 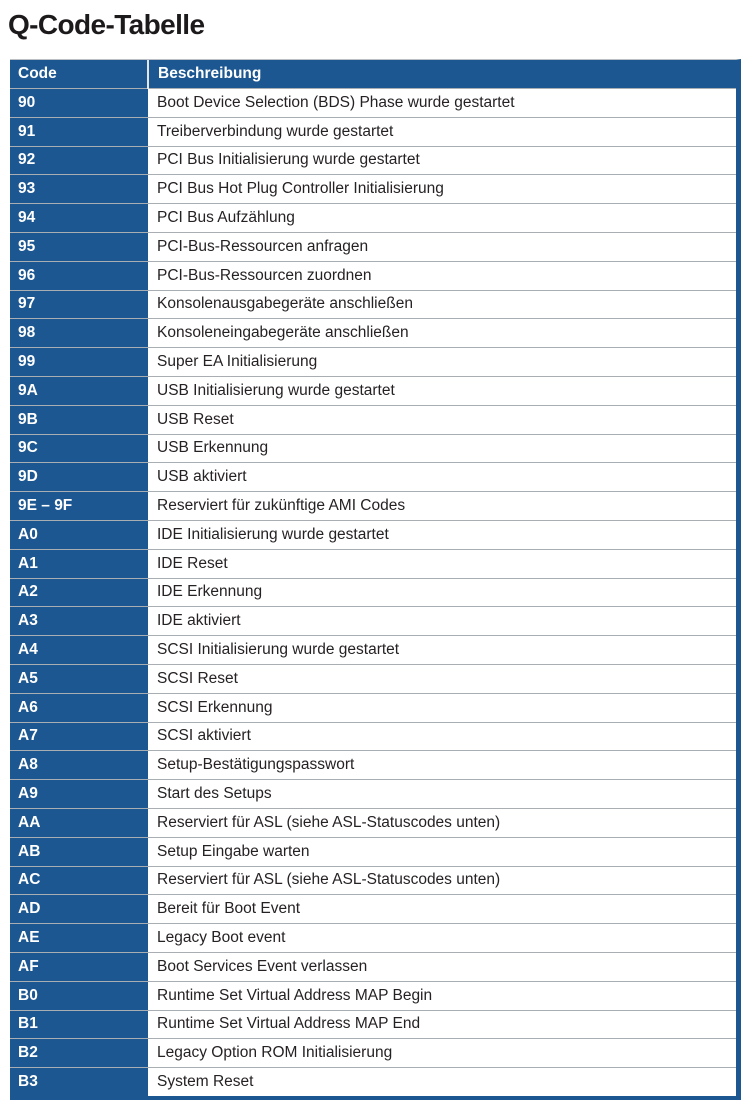 I want to click on description-cell: IDE Reset, so click(x=442, y=563).